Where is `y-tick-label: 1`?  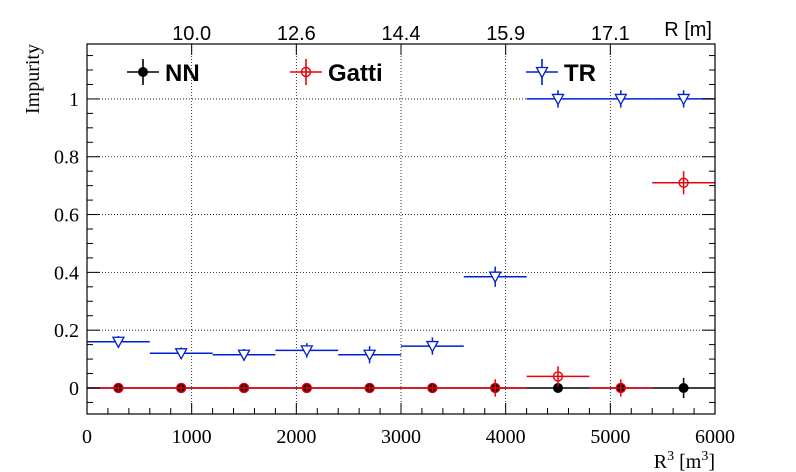
y-tick-label: 1 is located at coordinates (74, 100).